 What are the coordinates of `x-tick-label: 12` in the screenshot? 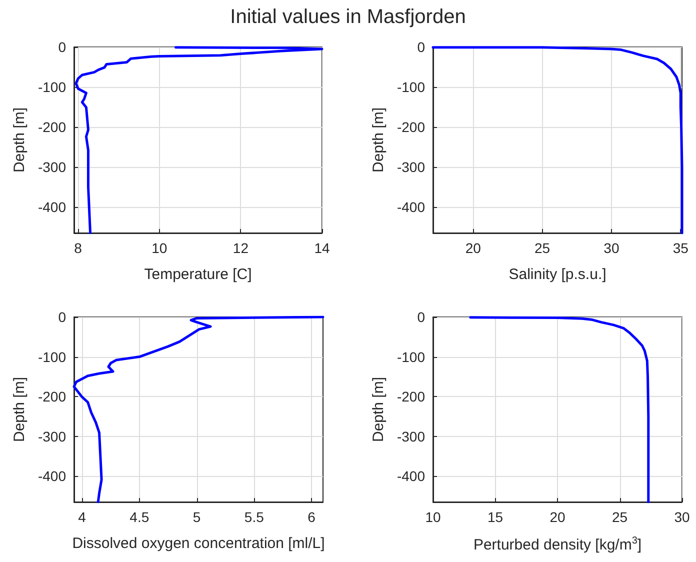 It's located at (240, 248).